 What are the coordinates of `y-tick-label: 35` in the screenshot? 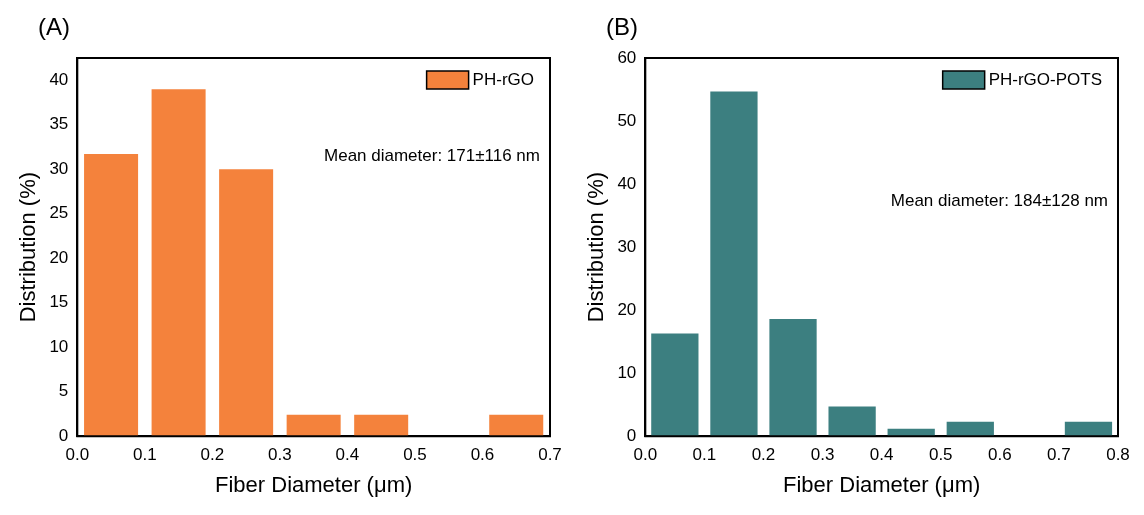 It's located at (59, 124).